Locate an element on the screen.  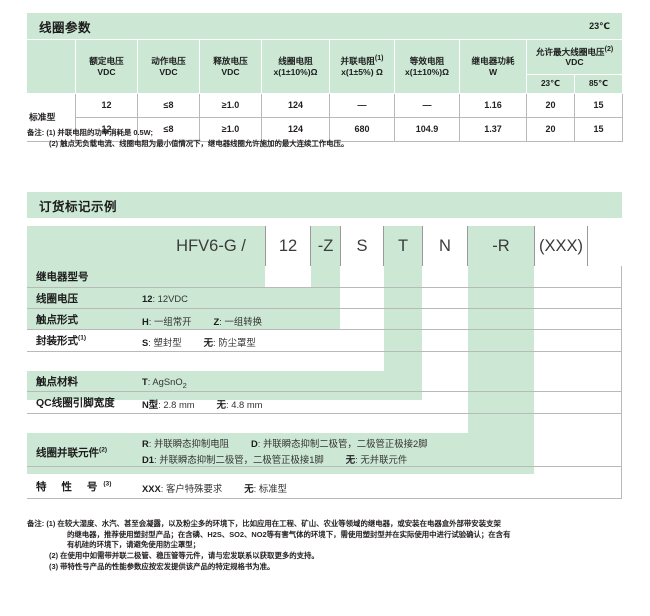
legend-label-contact-form: 触点形式 is located at coordinates (57, 320).